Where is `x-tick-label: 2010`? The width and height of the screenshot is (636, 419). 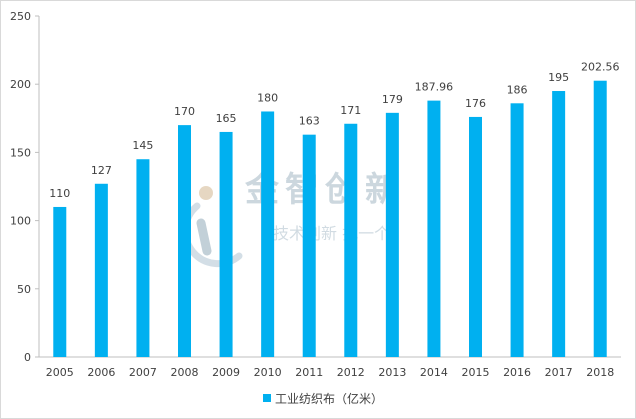 x-tick-label: 2010 is located at coordinates (268, 372).